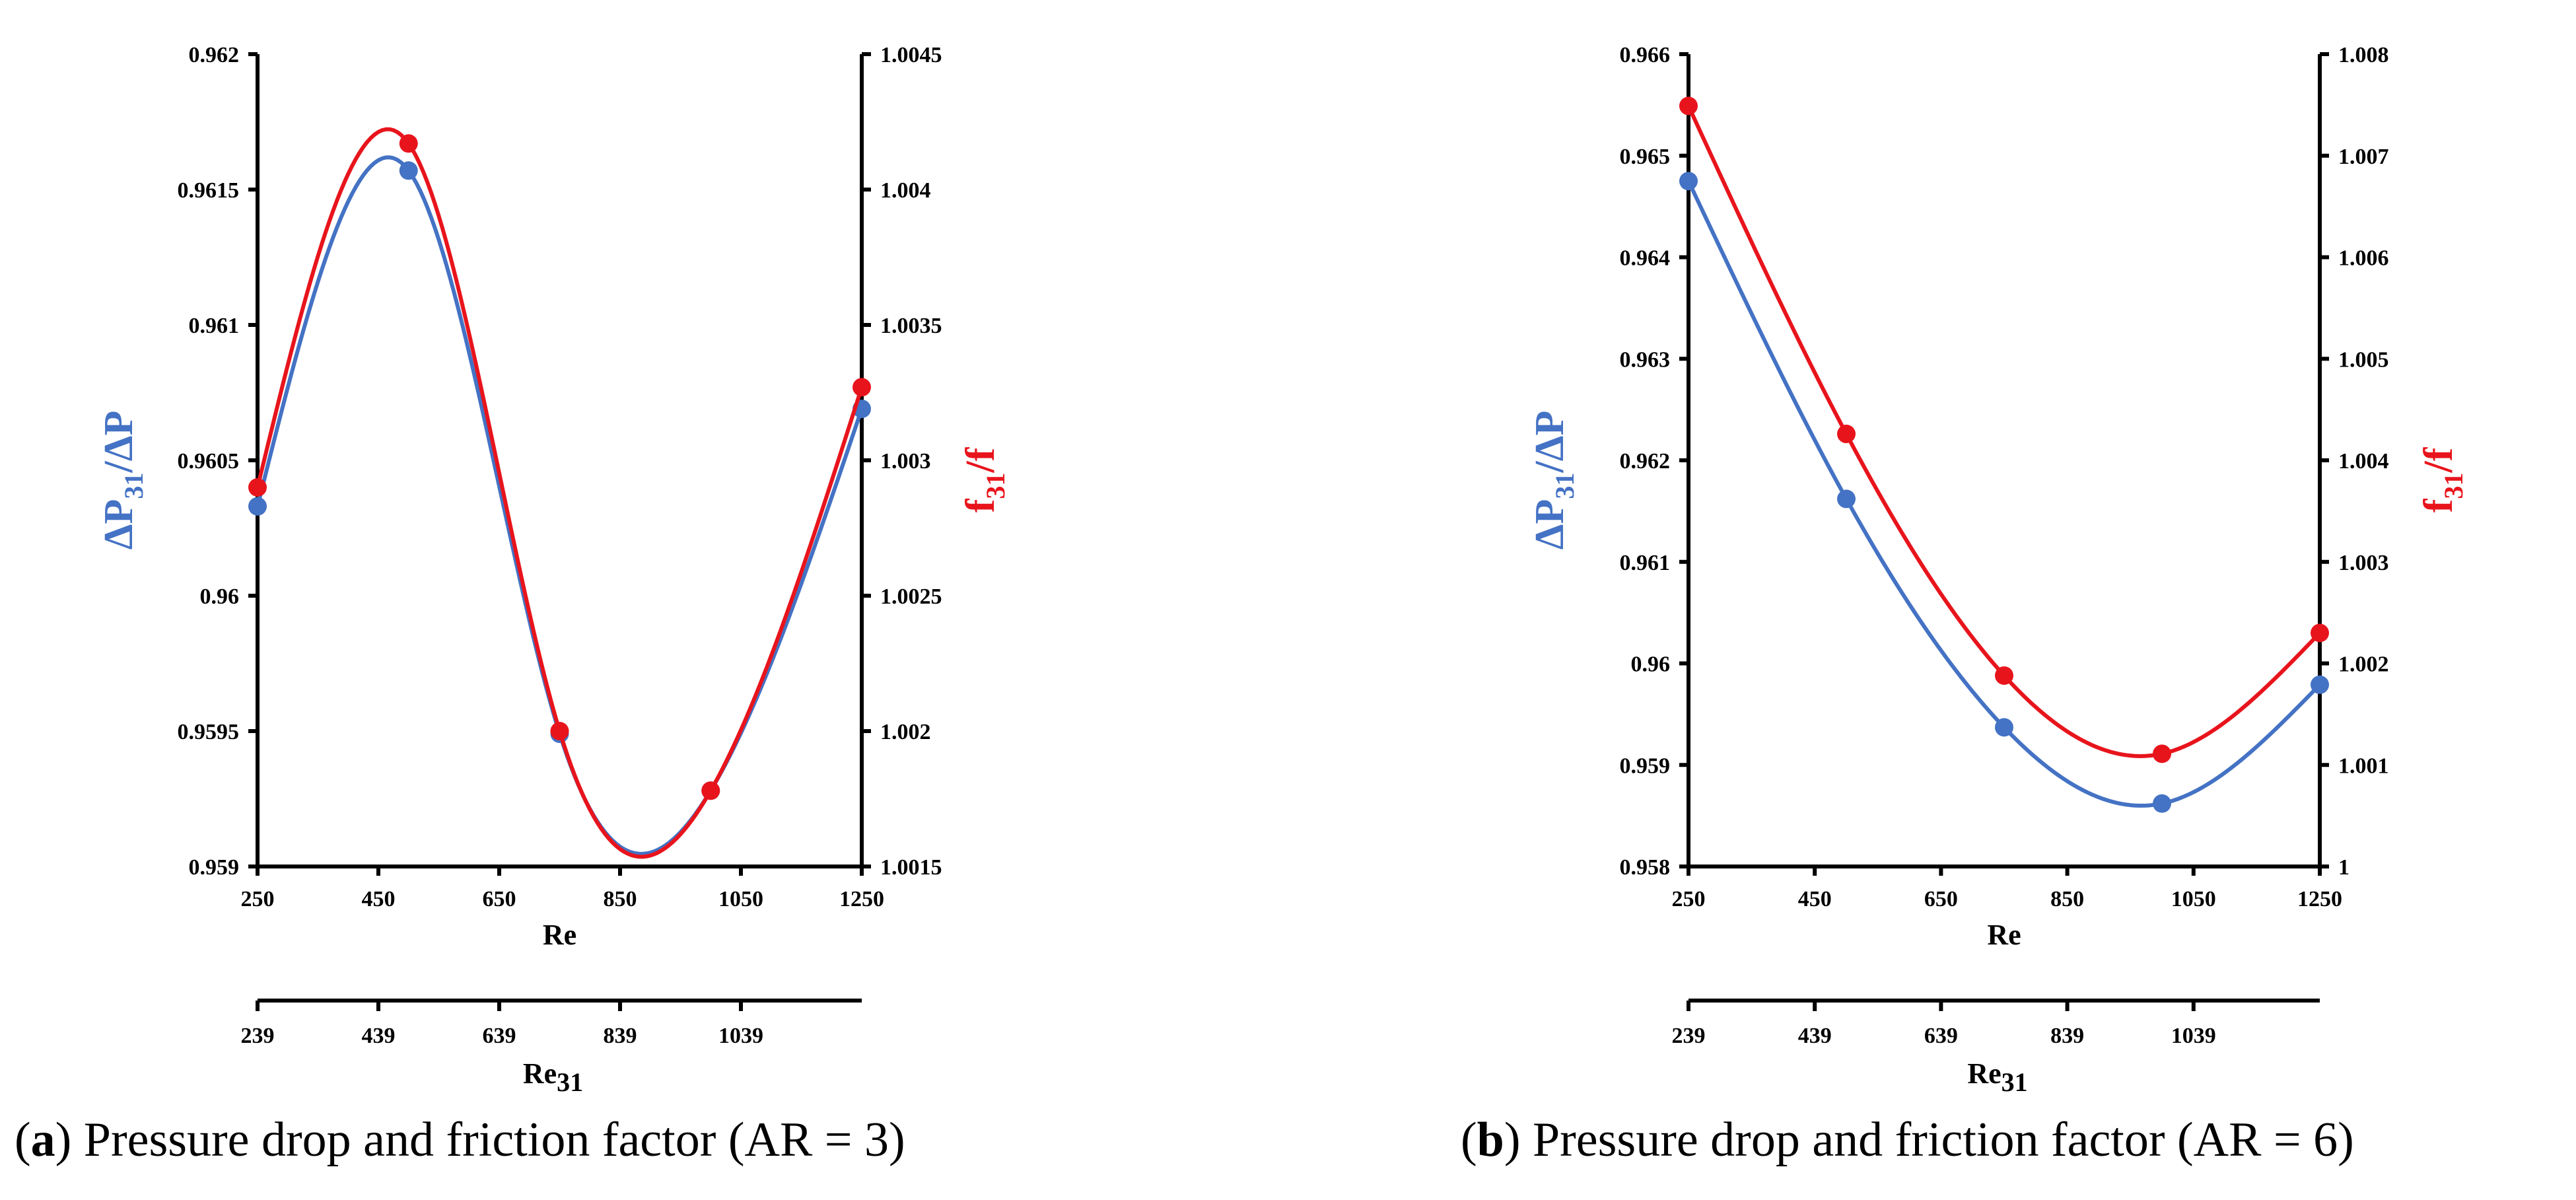 The image size is (2576, 1200). What do you see at coordinates (911, 868) in the screenshot?
I see `right-y-tick-label: 1.0015` at bounding box center [911, 868].